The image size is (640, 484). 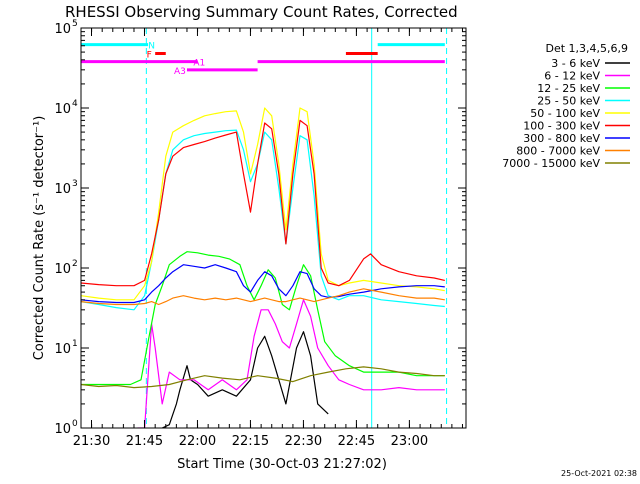 What do you see at coordinates (75, 184) in the screenshot?
I see `y-tick-exp-3: 3` at bounding box center [75, 184].